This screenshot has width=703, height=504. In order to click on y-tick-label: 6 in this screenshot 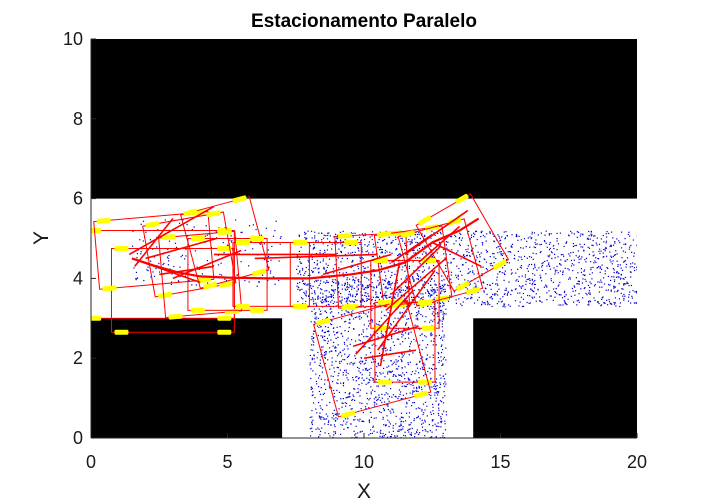, I will do `click(78, 199)`.